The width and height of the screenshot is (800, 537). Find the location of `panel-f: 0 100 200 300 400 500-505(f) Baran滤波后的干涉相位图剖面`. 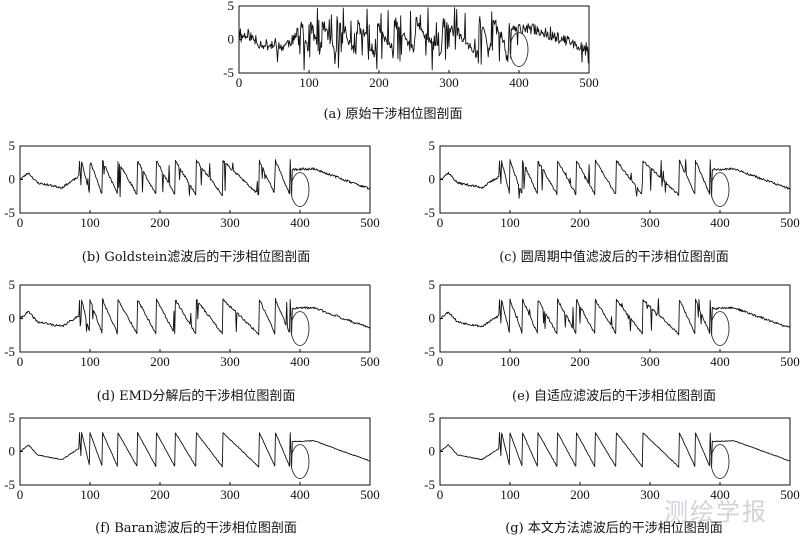

panel-f: 0 100 200 300 400 500-505(f) Baran滤波后的干涉相位图剖面 is located at coordinates (192, 473).